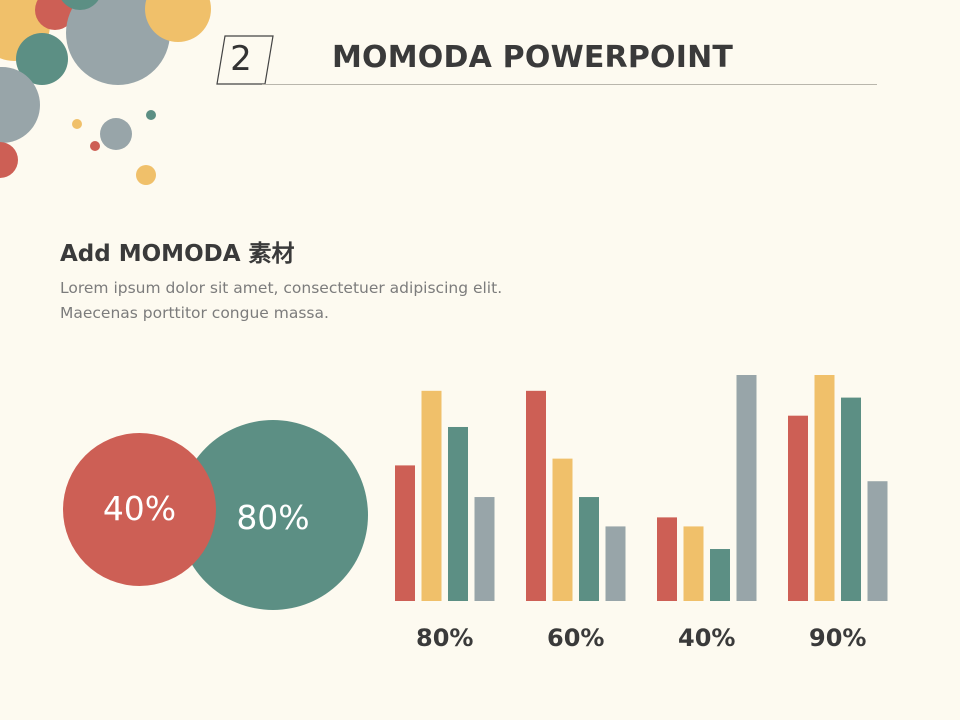 The image size is (960, 720). What do you see at coordinates (194, 313) in the screenshot?
I see `body-line: Maecenas porttitor congue massa.` at bounding box center [194, 313].